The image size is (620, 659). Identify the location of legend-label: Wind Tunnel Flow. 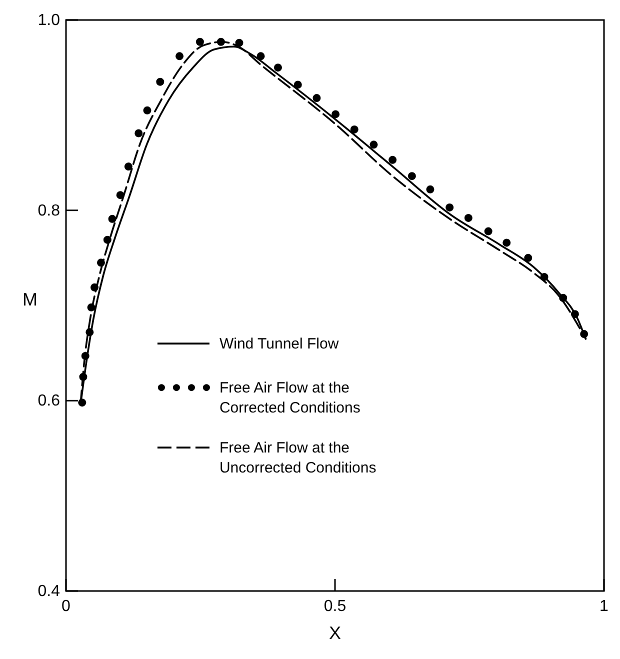
(279, 344).